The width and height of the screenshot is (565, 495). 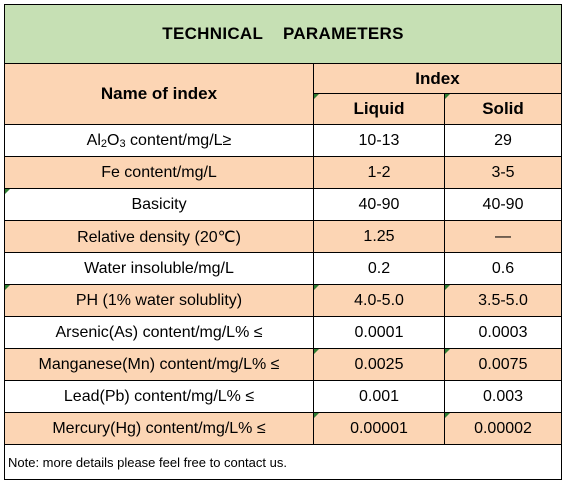 I want to click on table-row: Basicity 40-90 40-90, so click(x=283, y=204).